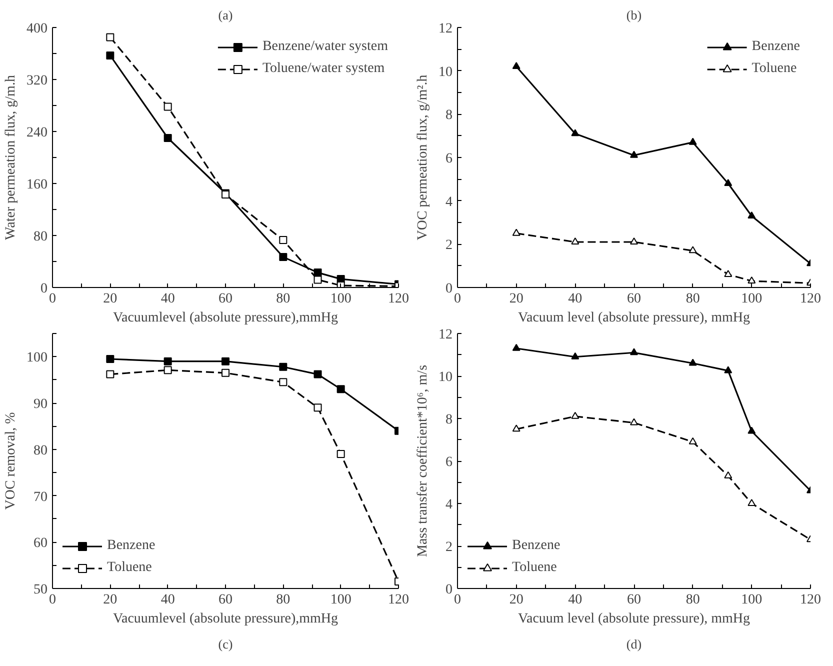 The image size is (833, 666). What do you see at coordinates (41, 497) in the screenshot?
I see `y-tick-label: 70` at bounding box center [41, 497].